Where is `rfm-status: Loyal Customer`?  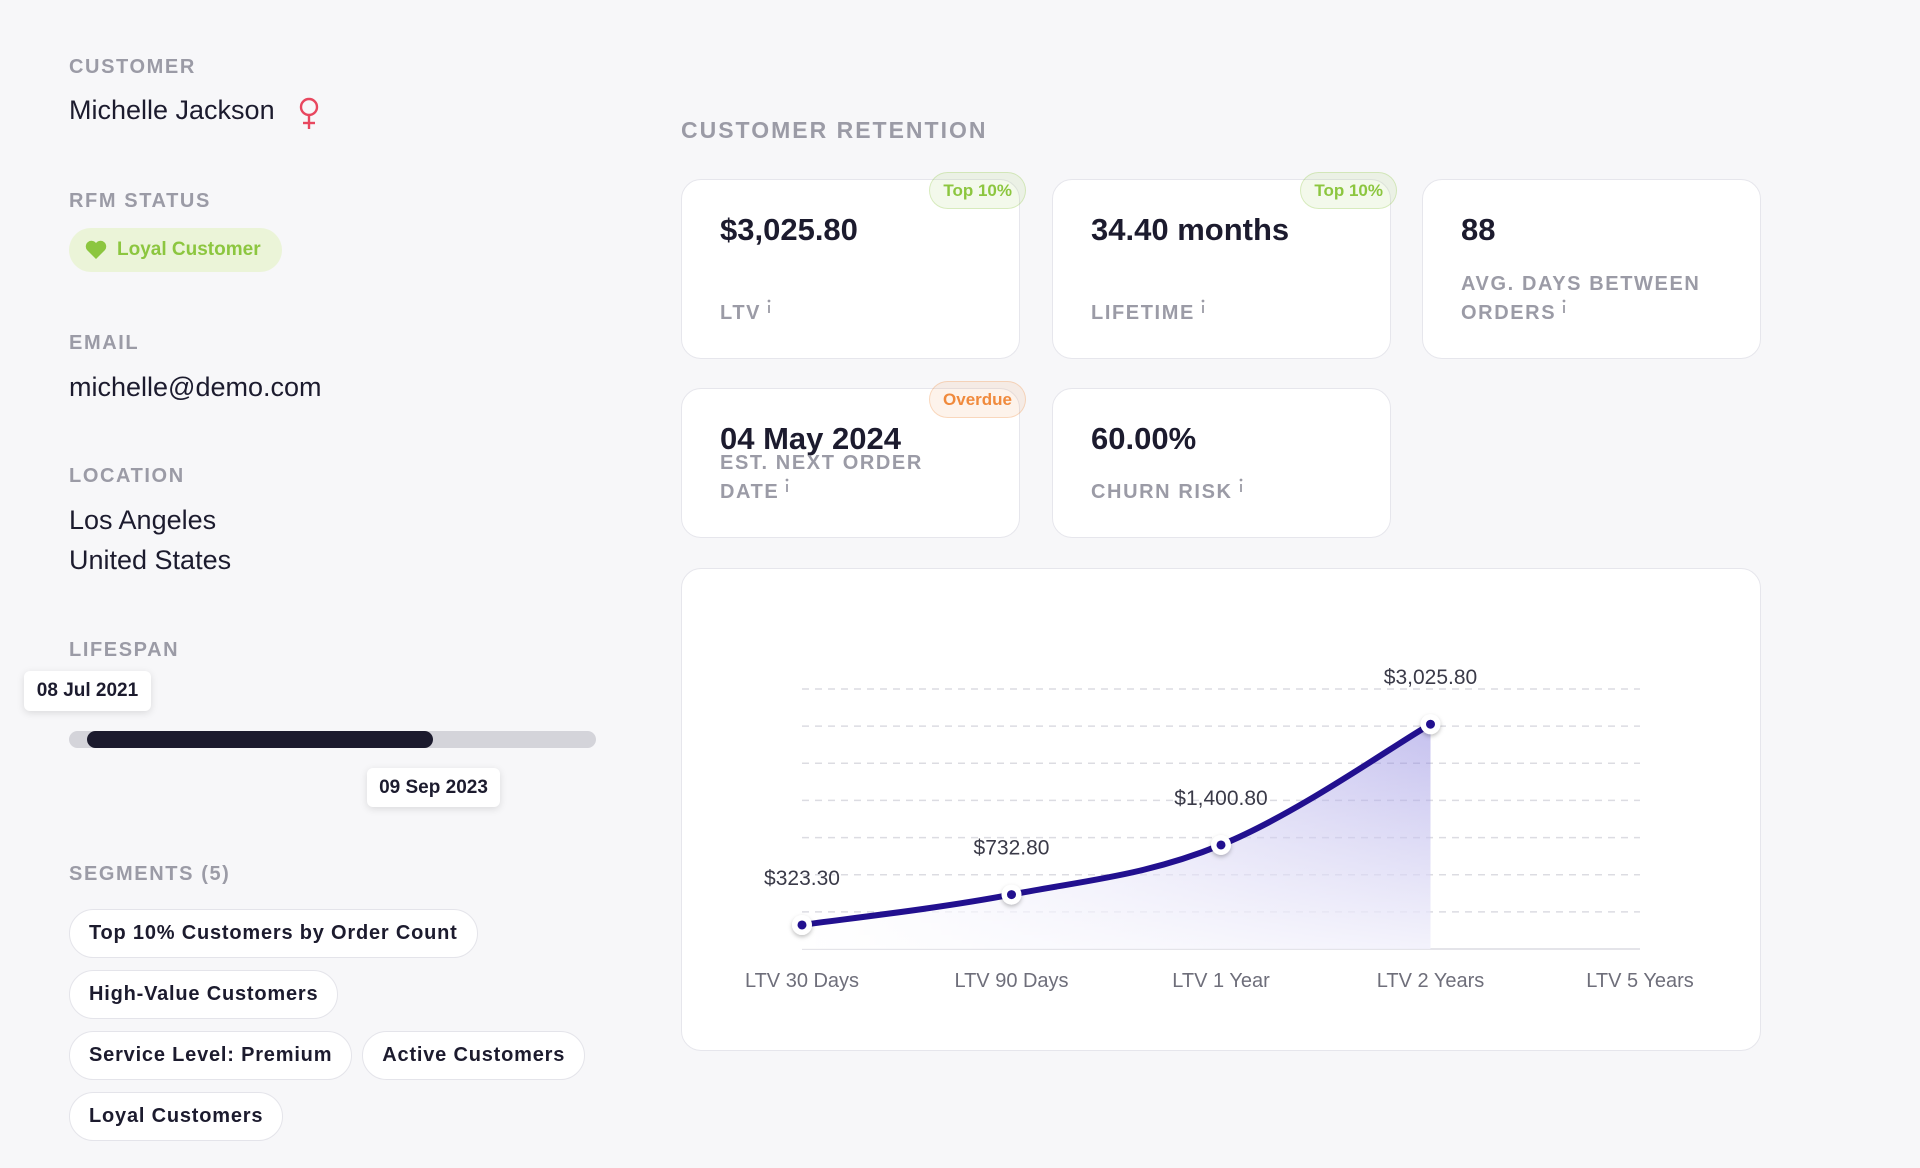
rfm-status: Loyal Customer is located at coordinates (189, 249).